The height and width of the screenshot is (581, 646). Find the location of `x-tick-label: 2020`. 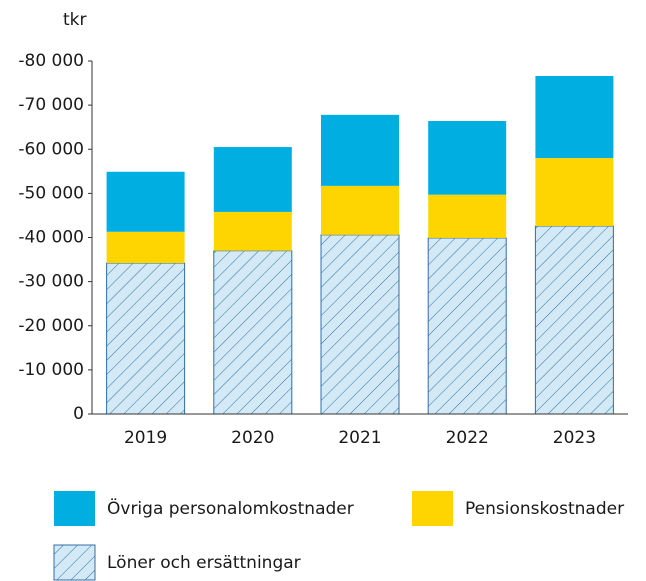

x-tick-label: 2020 is located at coordinates (252, 438).